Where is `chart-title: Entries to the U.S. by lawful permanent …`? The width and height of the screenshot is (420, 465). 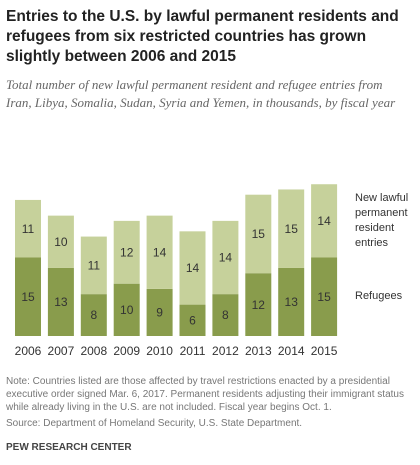
chart-title: Entries to the U.S. by lawful permanent … is located at coordinates (202, 36).